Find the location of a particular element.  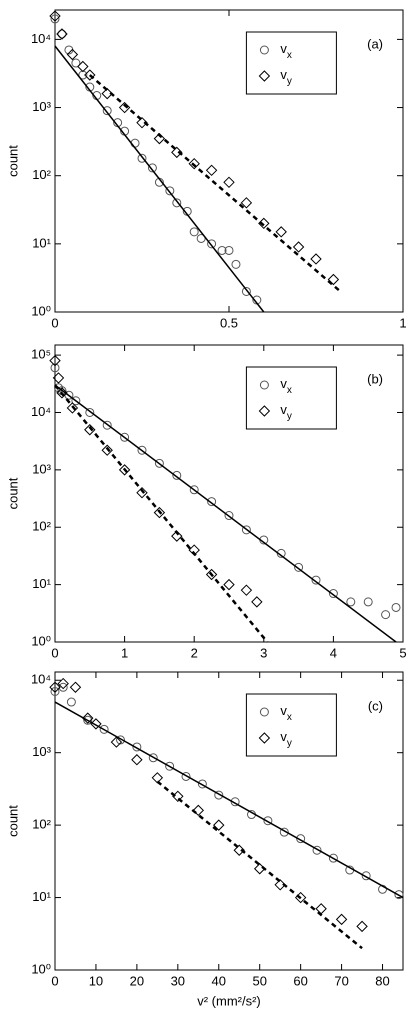

panel-label: (c) is located at coordinates (375, 705).